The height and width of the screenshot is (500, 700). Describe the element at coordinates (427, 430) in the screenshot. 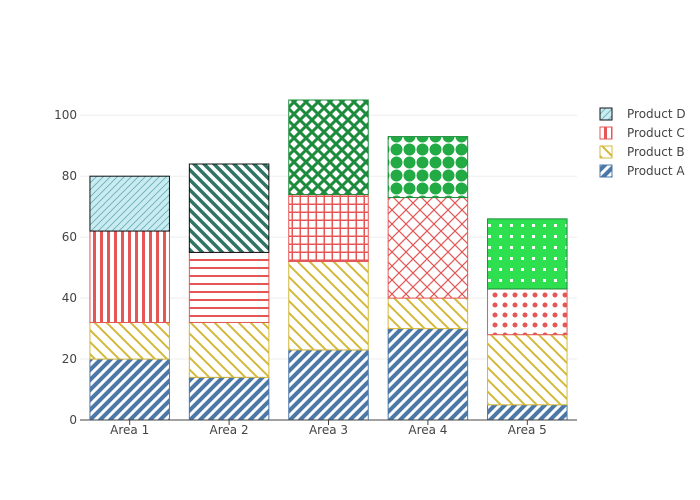

I see `x-tick-label: Area 4` at that location.